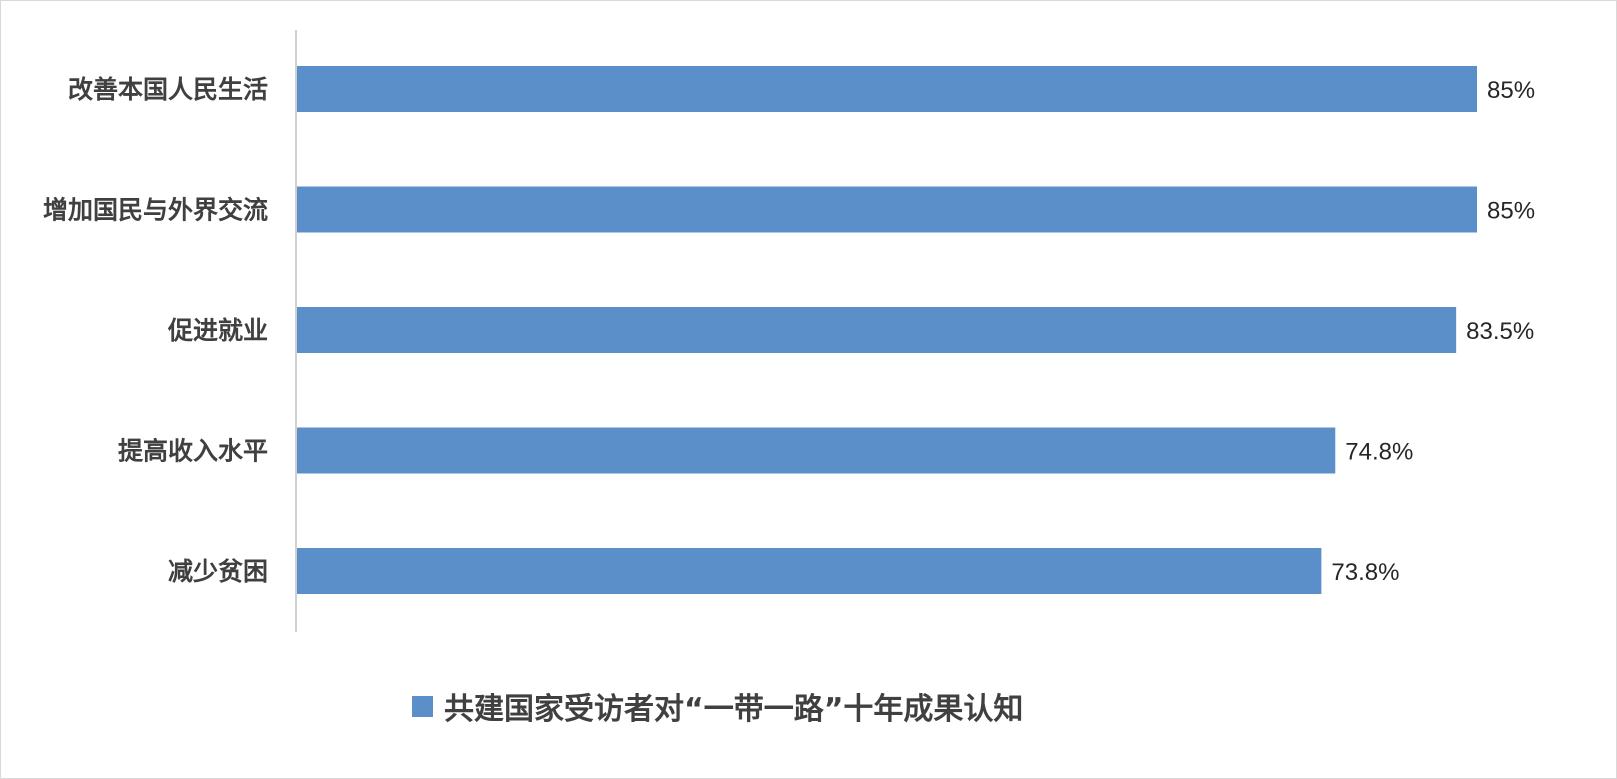 Image resolution: width=1617 pixels, height=779 pixels. Describe the element at coordinates (193, 451) in the screenshot. I see `category-label: 提高收入水平` at that location.